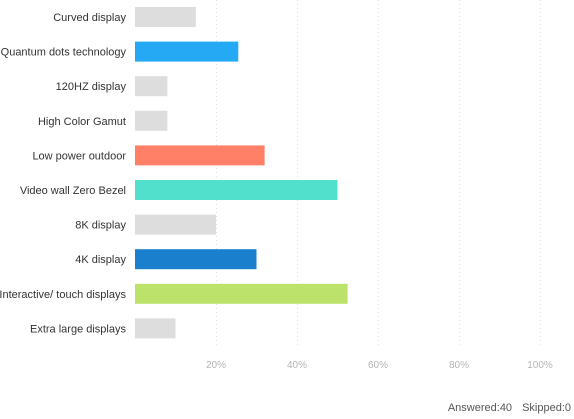 The width and height of the screenshot is (574, 419). Describe the element at coordinates (91, 87) in the screenshot. I see `category-label: 120HZ display` at that location.